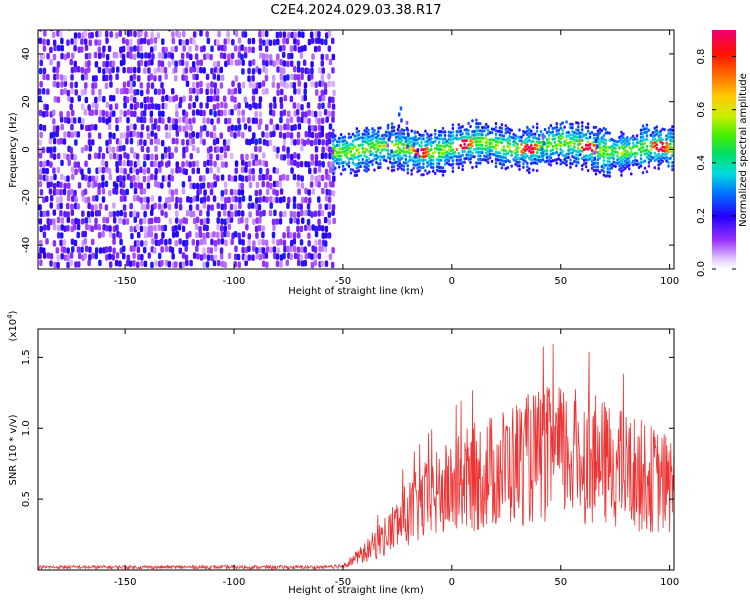 The height and width of the screenshot is (600, 750). Describe the element at coordinates (724, 149) in the screenshot. I see `colorbar-gradient` at that location.